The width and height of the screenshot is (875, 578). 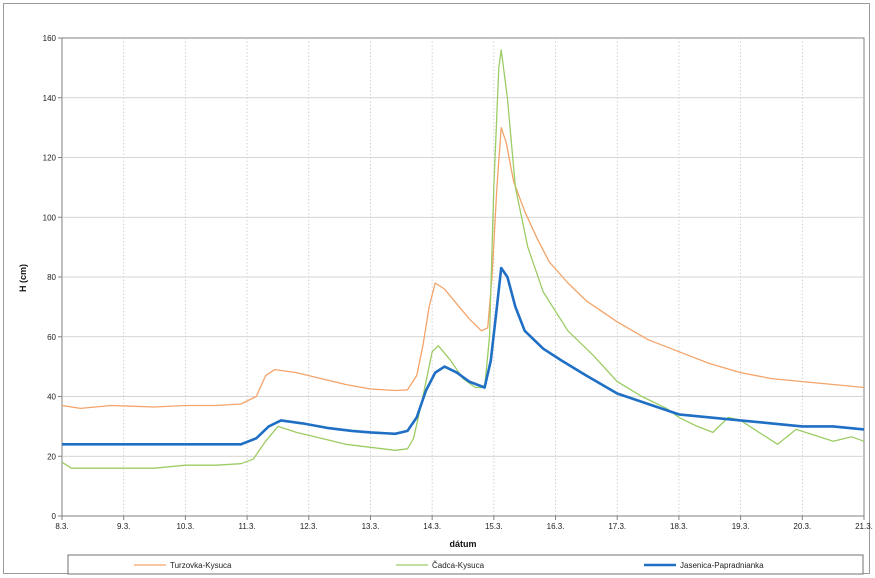 I want to click on y-tick-label: 20, so click(x=51, y=456).